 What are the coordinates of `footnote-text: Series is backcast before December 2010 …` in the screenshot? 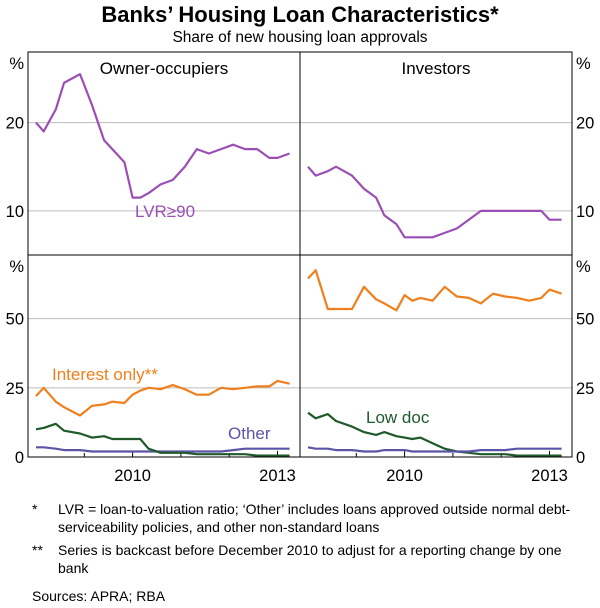 It's located at (310, 559).